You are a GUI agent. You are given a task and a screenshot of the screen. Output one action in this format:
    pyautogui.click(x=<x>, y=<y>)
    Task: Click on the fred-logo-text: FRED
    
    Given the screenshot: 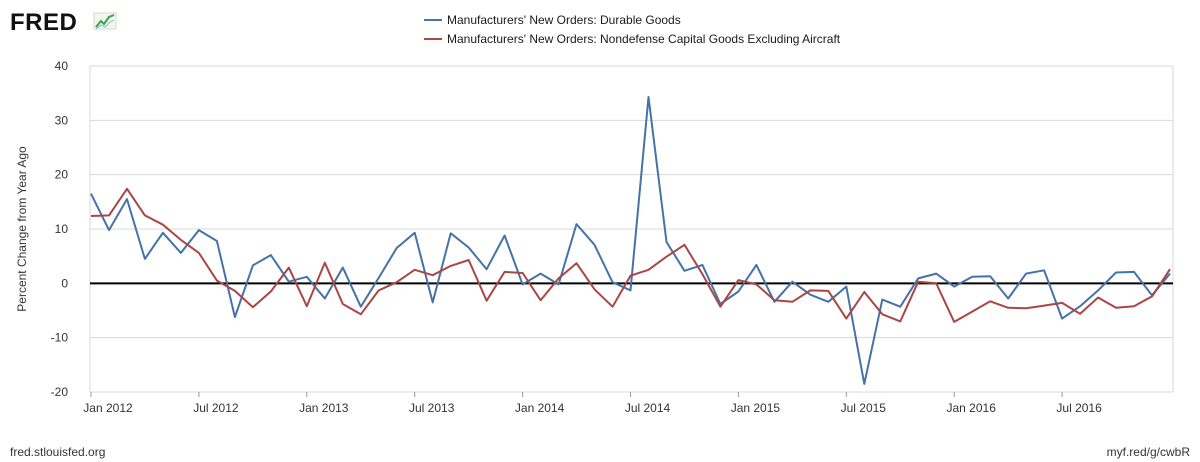 What is the action you would take?
    pyautogui.click(x=43, y=22)
    